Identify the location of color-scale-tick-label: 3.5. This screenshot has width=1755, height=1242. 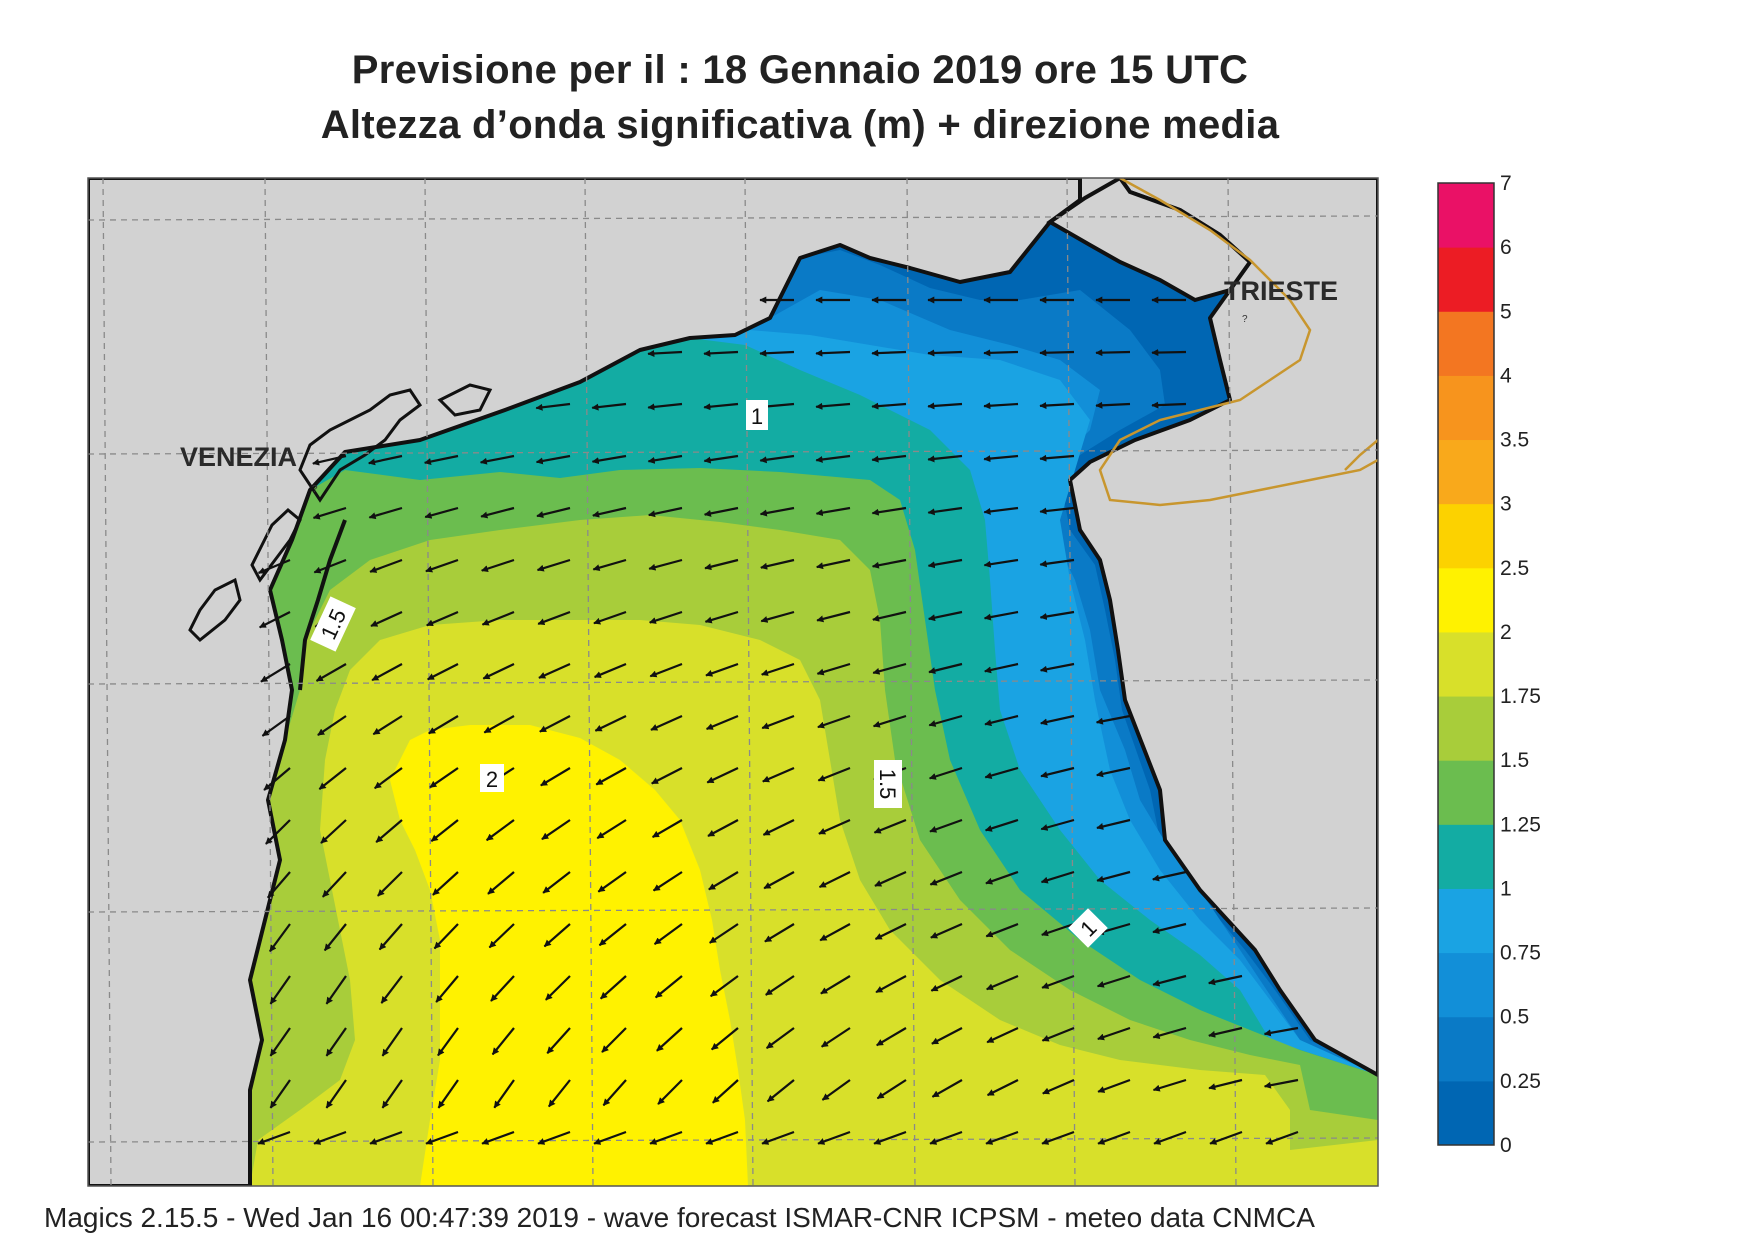
(1514, 440).